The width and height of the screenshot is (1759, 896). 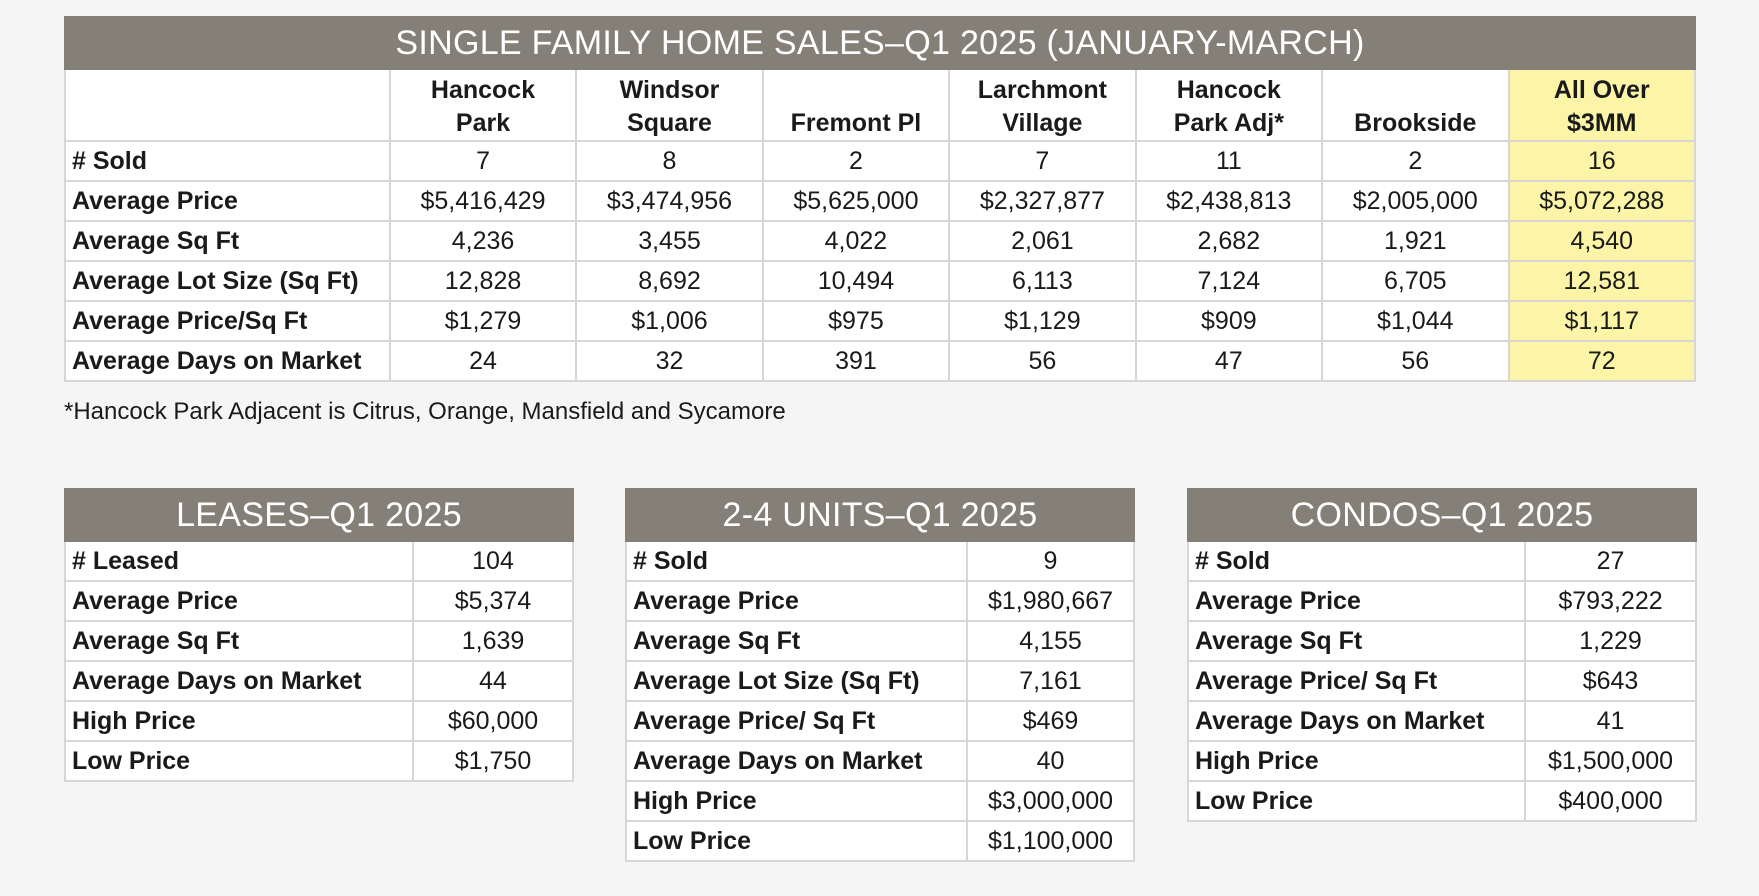 What do you see at coordinates (1602, 161) in the screenshot?
I see `table-cell-highlight: 16` at bounding box center [1602, 161].